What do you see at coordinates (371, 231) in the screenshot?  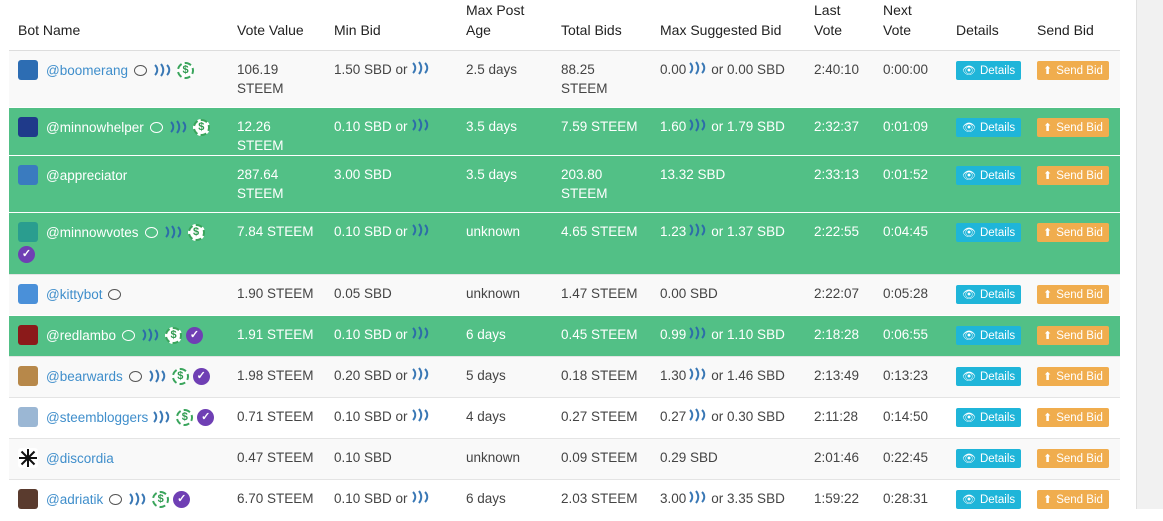 I see `min-bid-text: 0.10 SBD or` at bounding box center [371, 231].